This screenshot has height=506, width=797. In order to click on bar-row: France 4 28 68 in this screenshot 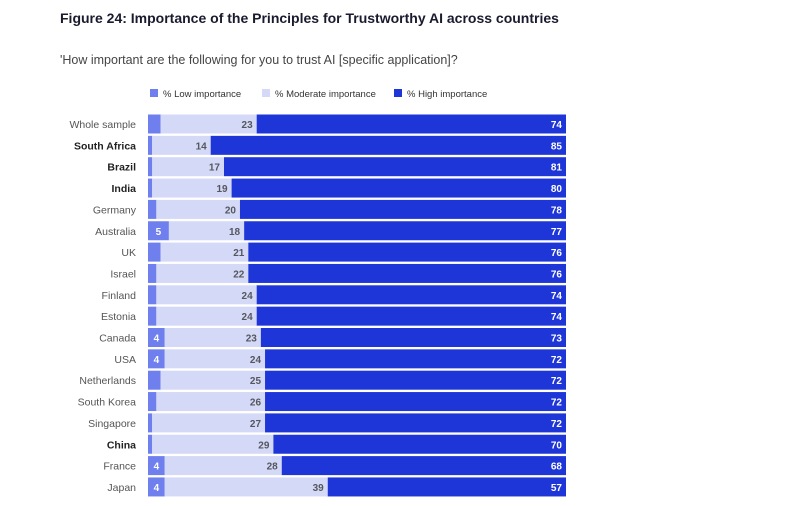, I will do `click(334, 466)`.